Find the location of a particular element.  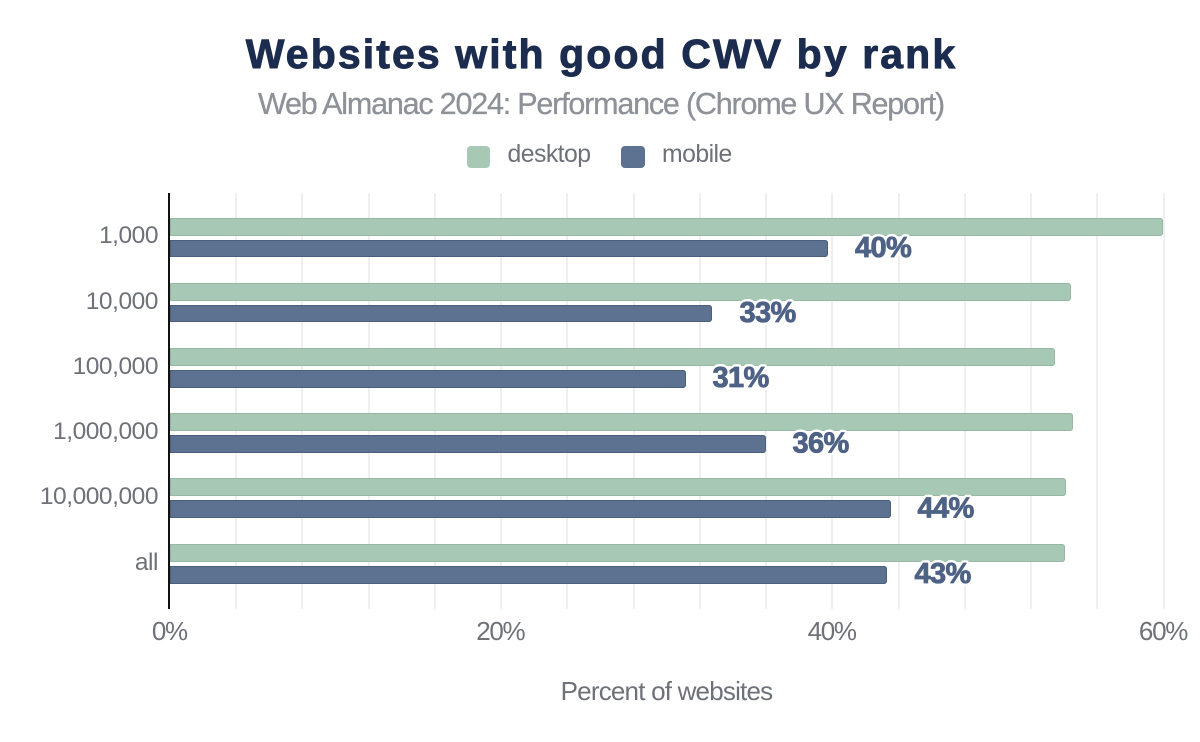

svg-text: 40% is located at coordinates (883, 248).